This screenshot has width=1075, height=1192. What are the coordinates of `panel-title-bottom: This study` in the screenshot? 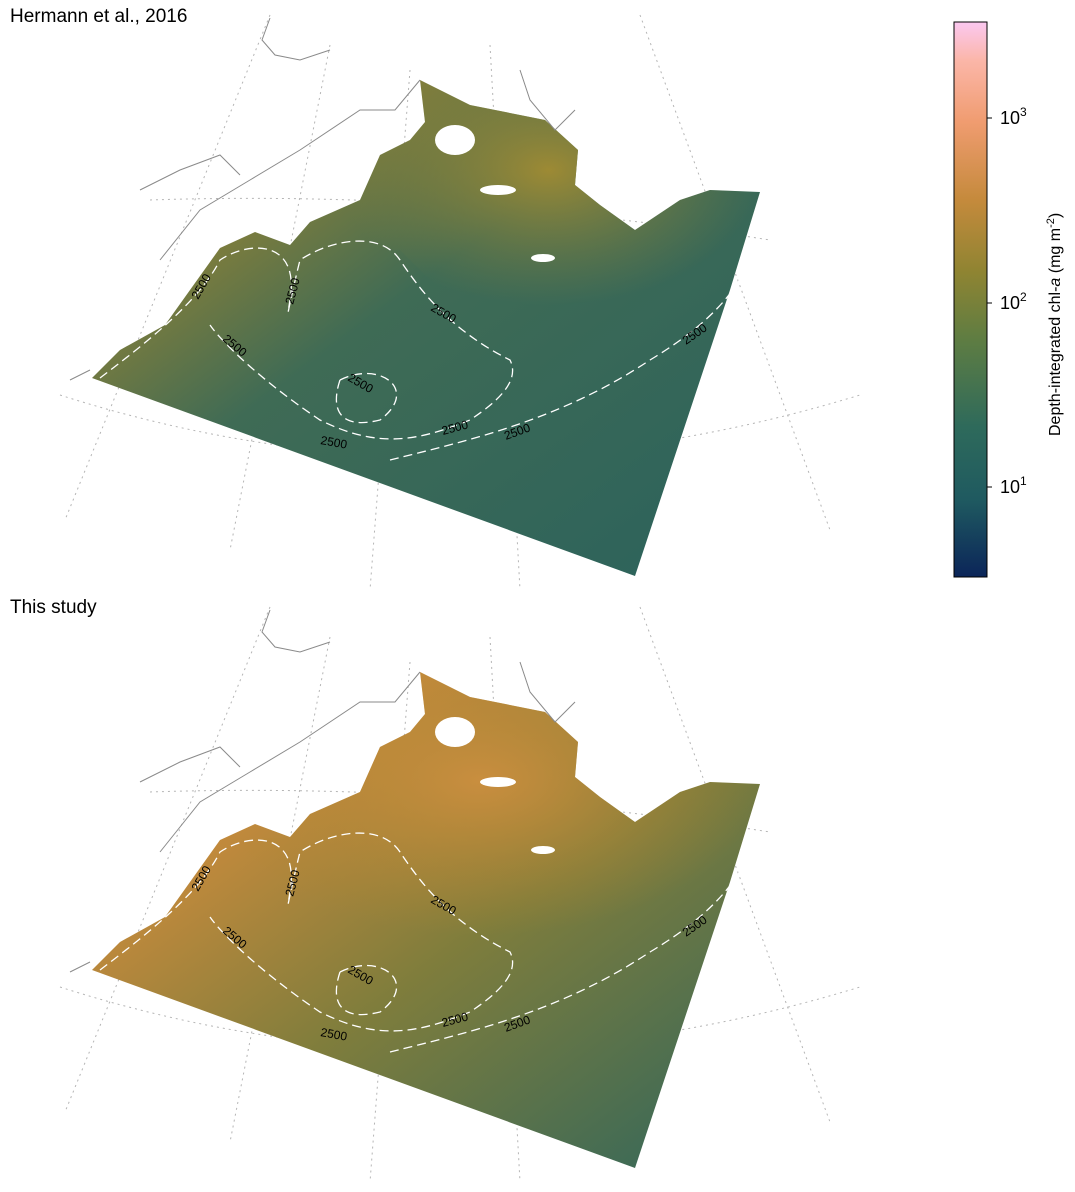 It's located at (53, 607).